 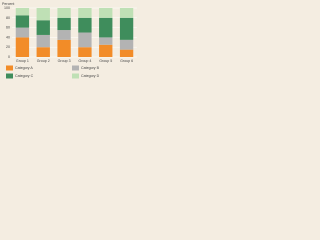 What do you see at coordinates (8, 47) in the screenshot?
I see `y-tick-label: 20` at bounding box center [8, 47].